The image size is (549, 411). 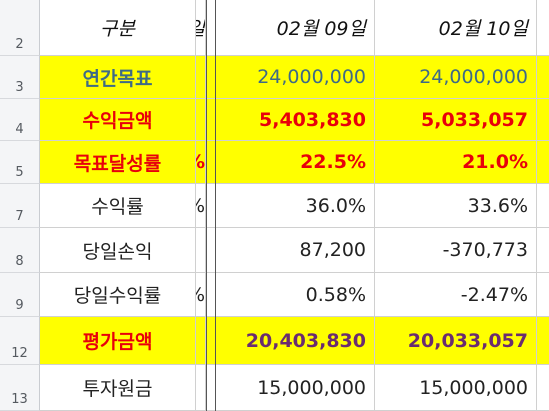 What do you see at coordinates (290, 341) in the screenshot?
I see `value-cell: 20,403,830` at bounding box center [290, 341].